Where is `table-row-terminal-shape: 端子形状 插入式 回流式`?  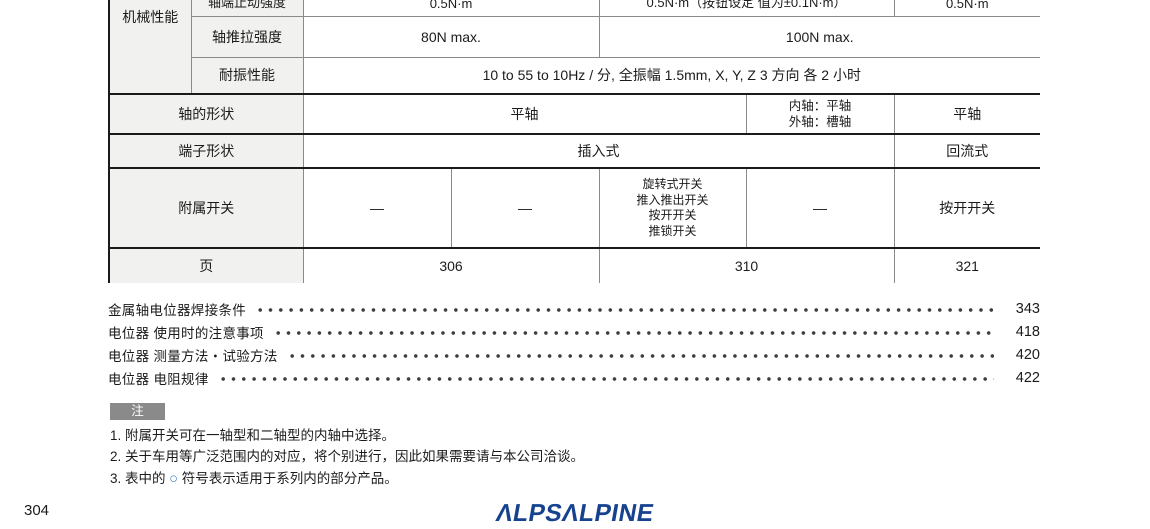
table-row-terminal-shape: 端子形状 插入式 回流式 is located at coordinates (574, 151).